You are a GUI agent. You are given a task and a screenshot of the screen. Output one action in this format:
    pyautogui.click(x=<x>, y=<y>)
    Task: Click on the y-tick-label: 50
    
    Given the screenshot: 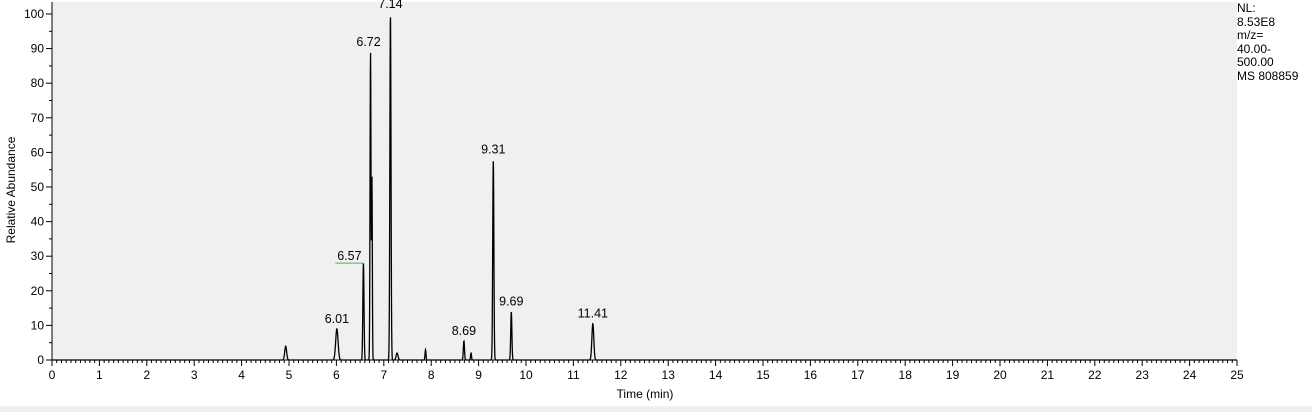 What is the action you would take?
    pyautogui.click(x=38, y=187)
    